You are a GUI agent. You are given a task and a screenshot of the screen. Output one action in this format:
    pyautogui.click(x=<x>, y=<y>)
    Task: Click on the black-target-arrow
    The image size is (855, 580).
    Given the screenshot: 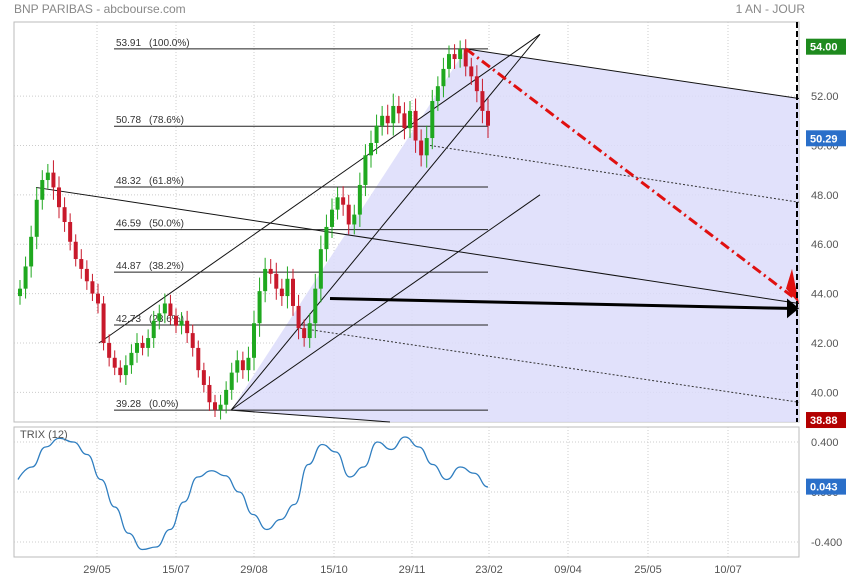 What is the action you would take?
    pyautogui.click(x=560, y=303)
    